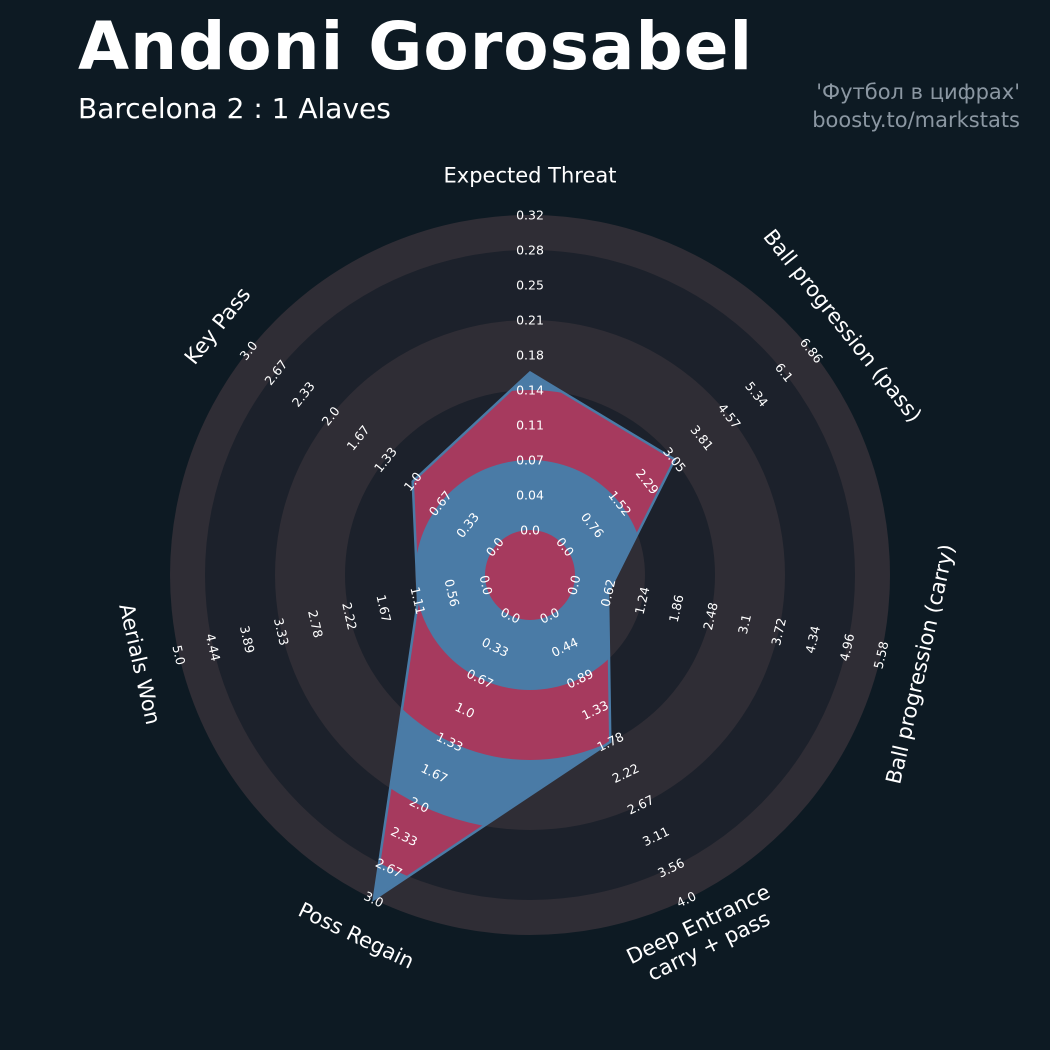  What do you see at coordinates (676, 608) in the screenshot?
I see `axis-tick-label: 1.86` at bounding box center [676, 608].